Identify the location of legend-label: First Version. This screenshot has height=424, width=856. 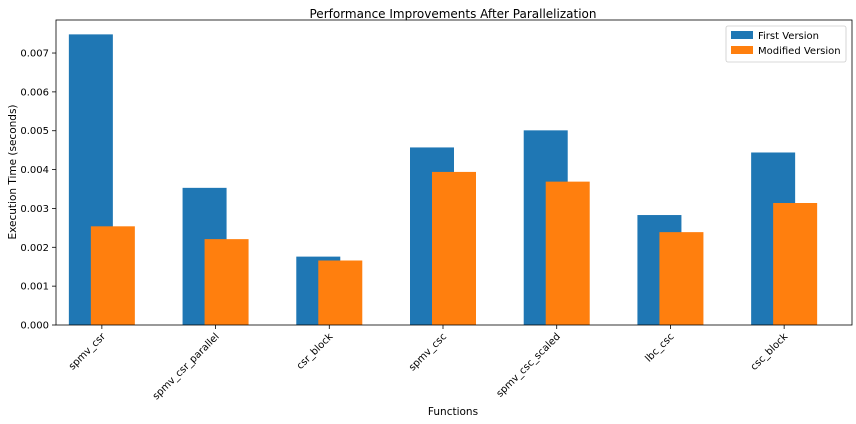
(788, 36).